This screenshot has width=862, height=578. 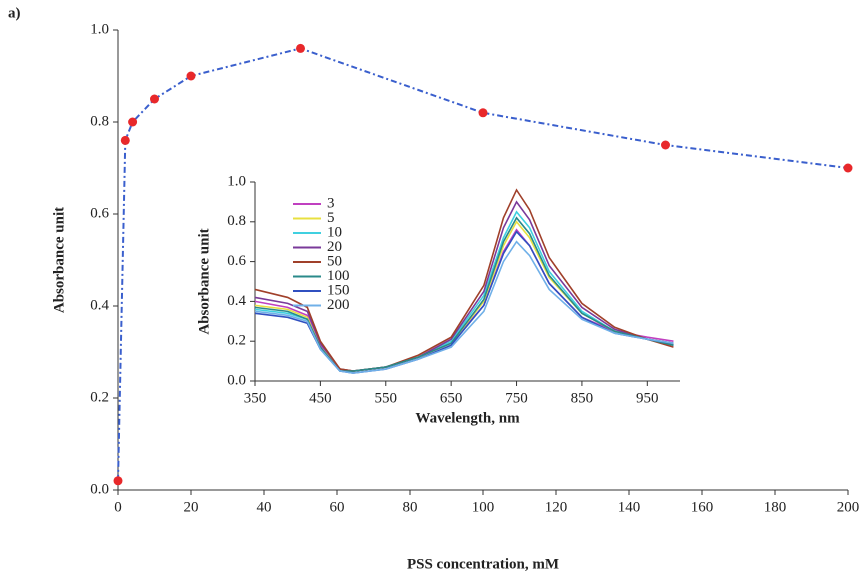 I want to click on x-tick-label: 750, so click(x=516, y=398).